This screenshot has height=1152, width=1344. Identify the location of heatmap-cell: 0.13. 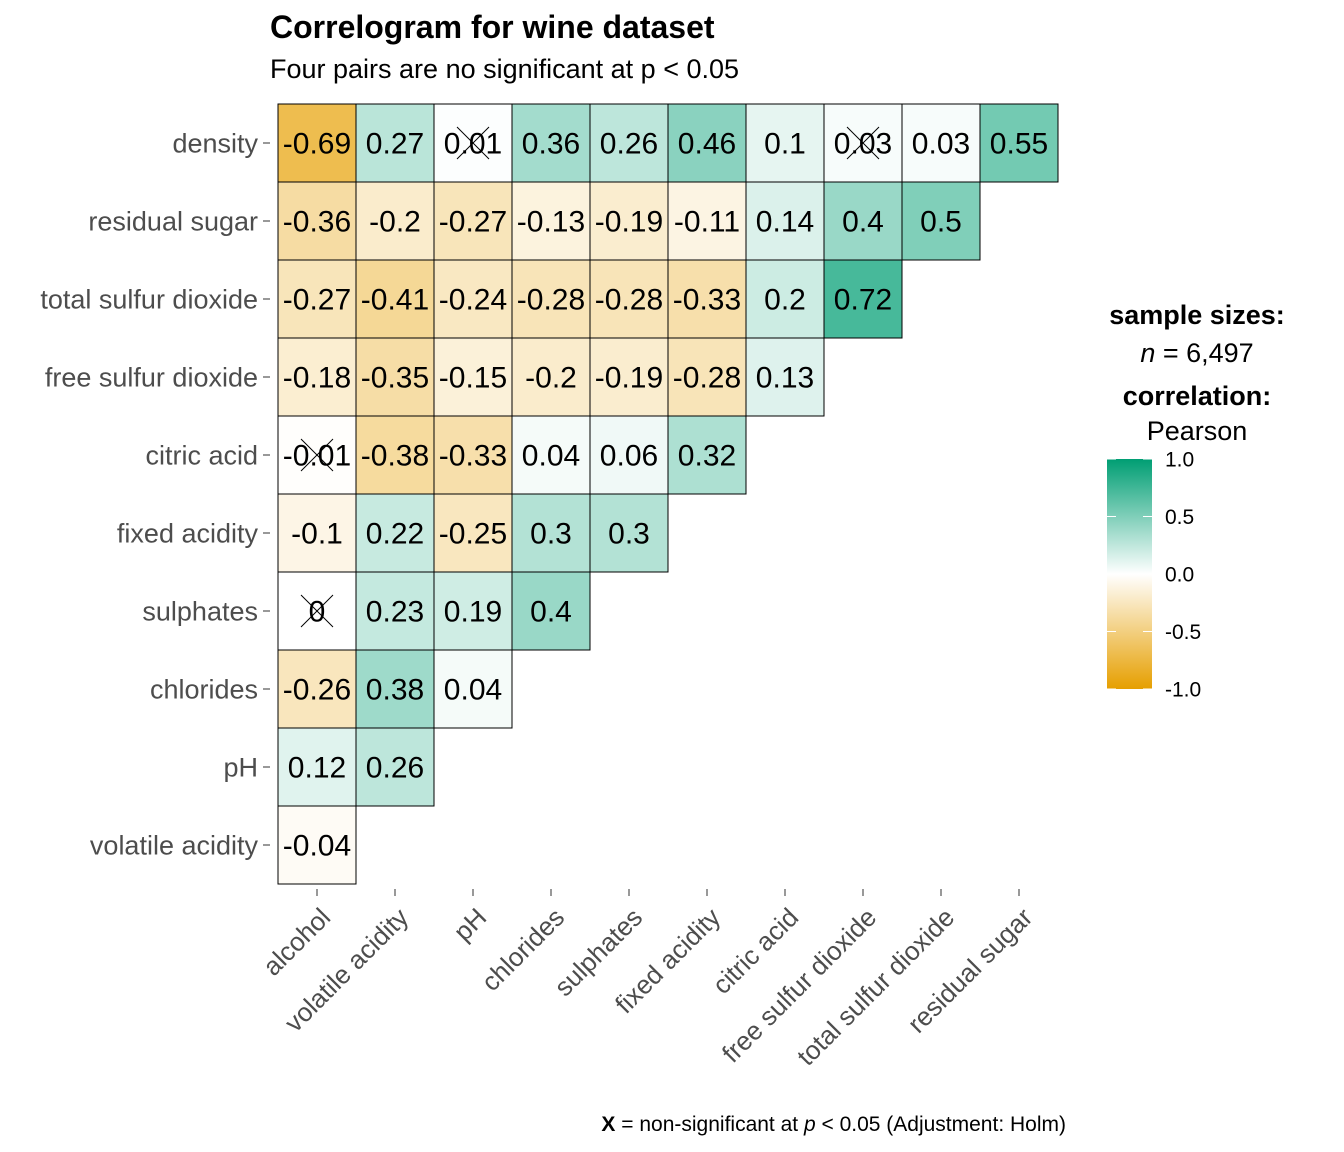
(785, 377).